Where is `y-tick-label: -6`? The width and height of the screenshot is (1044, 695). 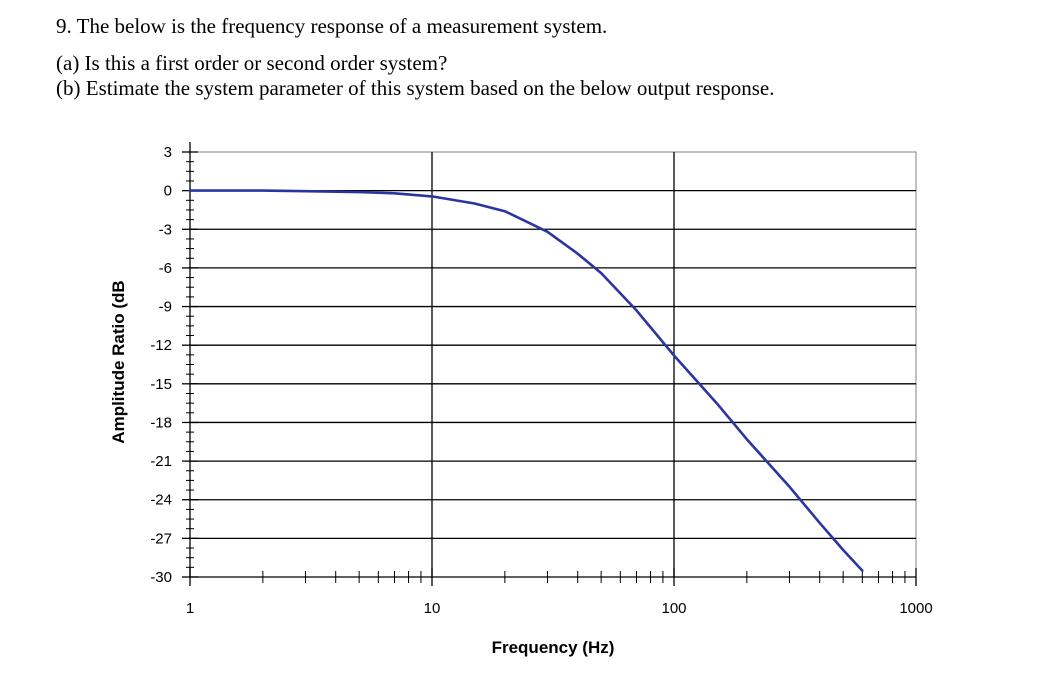 y-tick-label: -6 is located at coordinates (165, 268).